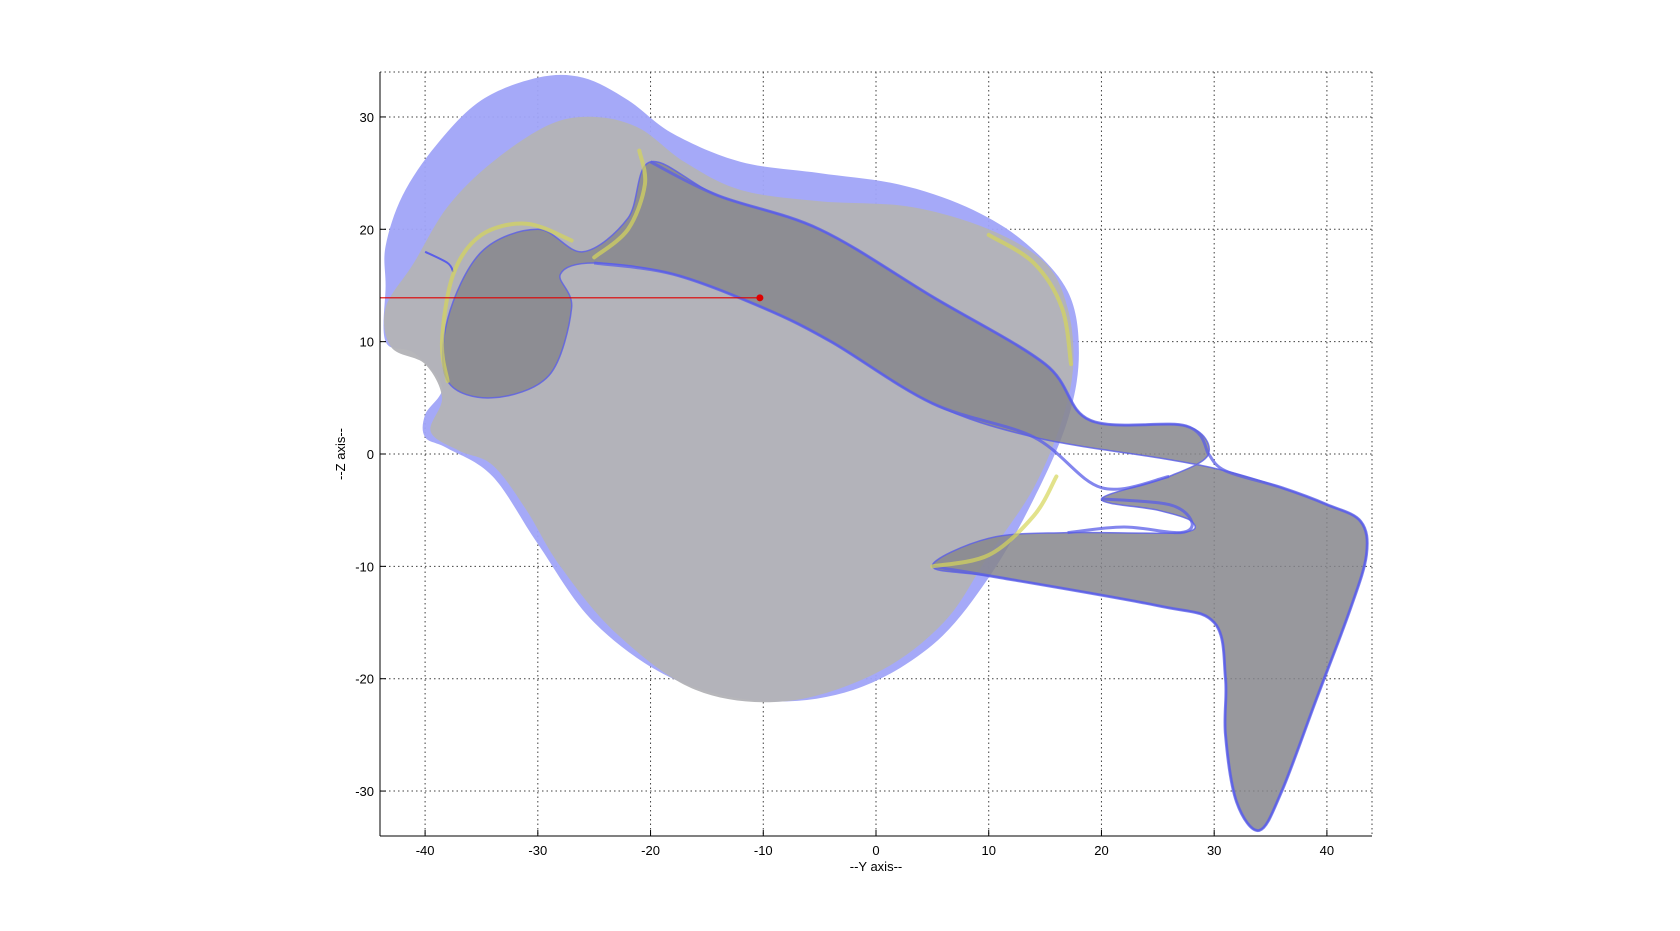 This screenshot has height=931, width=1680. What do you see at coordinates (425, 850) in the screenshot?
I see `x-tick-label: -40` at bounding box center [425, 850].